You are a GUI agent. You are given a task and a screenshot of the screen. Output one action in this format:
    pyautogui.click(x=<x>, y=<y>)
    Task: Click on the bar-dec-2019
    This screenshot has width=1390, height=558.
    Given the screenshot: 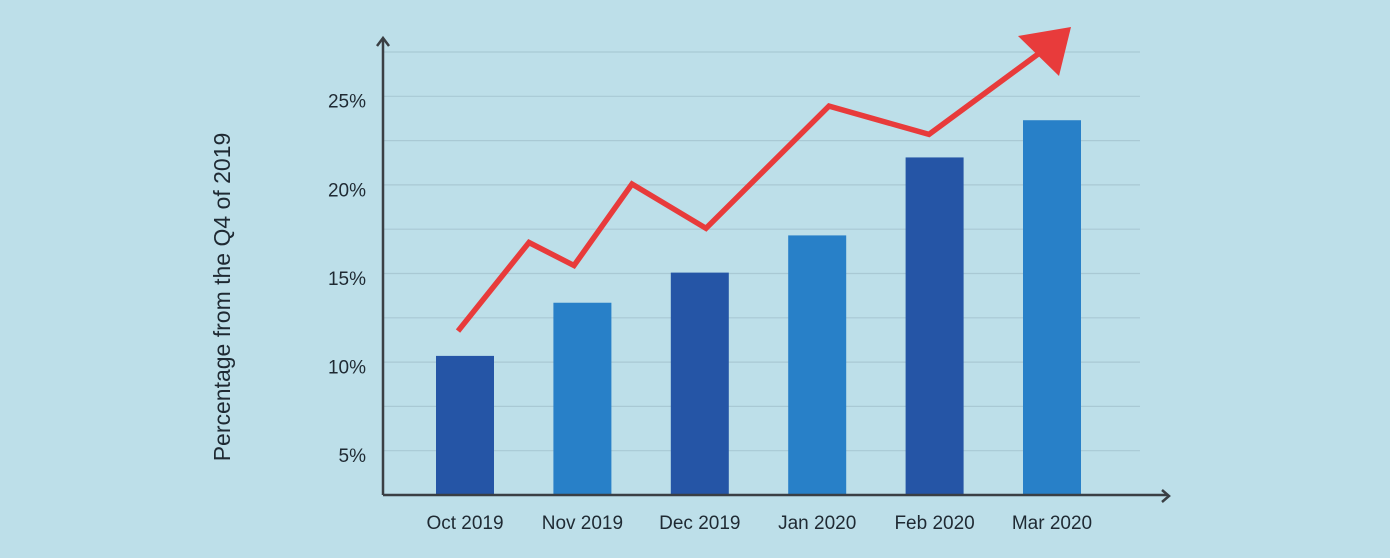 What is the action you would take?
    pyautogui.click(x=699, y=383)
    